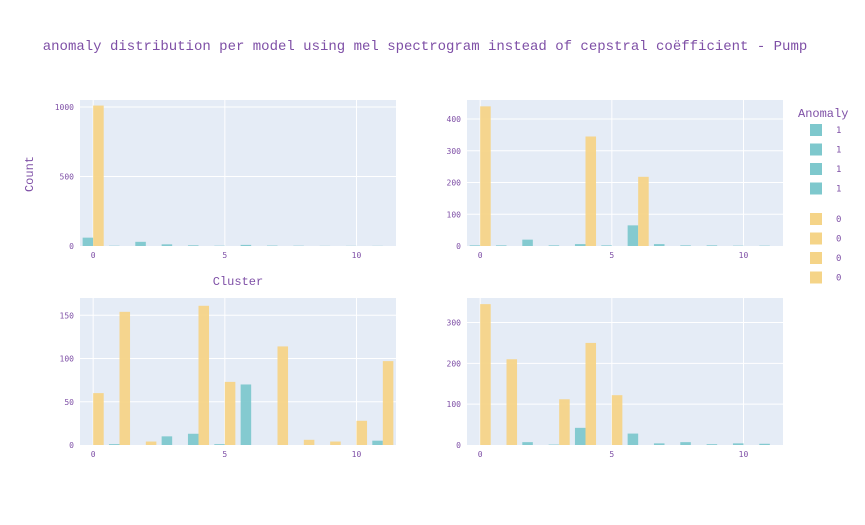 This screenshot has width=865, height=525. Describe the element at coordinates (64, 107) in the screenshot. I see `y-tick-label: 1000` at that location.